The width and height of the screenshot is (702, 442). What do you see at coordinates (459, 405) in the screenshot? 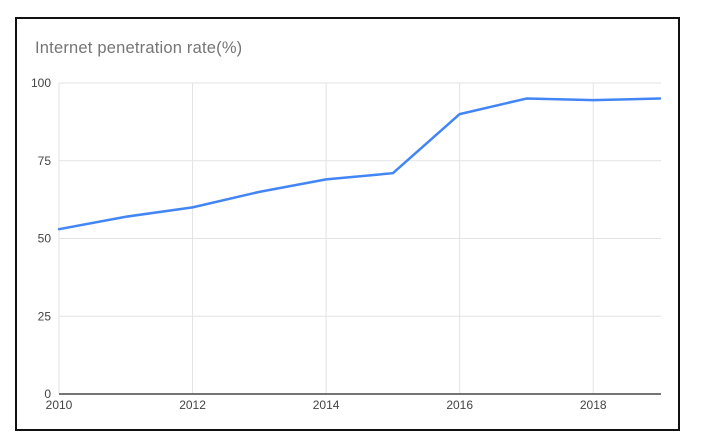
I see `x-tick-label-2016: 2016` at bounding box center [459, 405].